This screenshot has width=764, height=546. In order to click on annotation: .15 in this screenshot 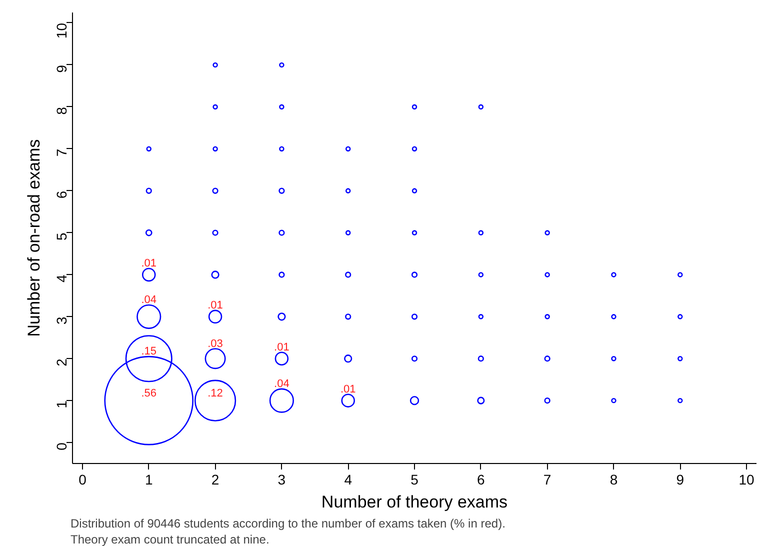, I will do `click(149, 352)`.